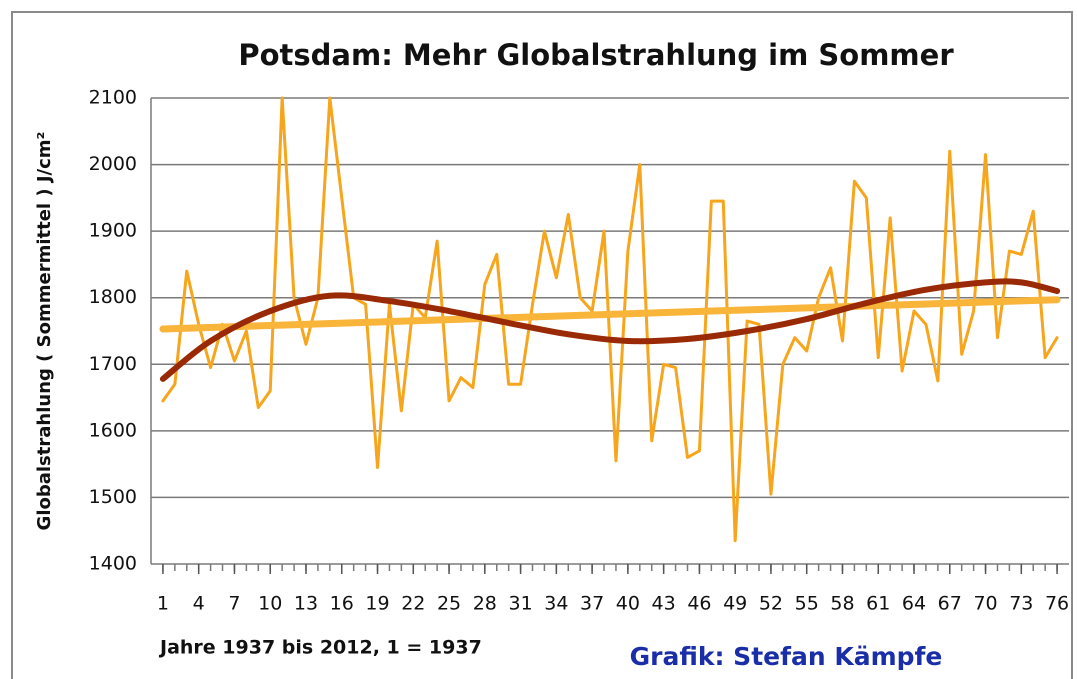 This screenshot has height=679, width=1077. What do you see at coordinates (163, 604) in the screenshot?
I see `x-tick-label: 1` at bounding box center [163, 604].